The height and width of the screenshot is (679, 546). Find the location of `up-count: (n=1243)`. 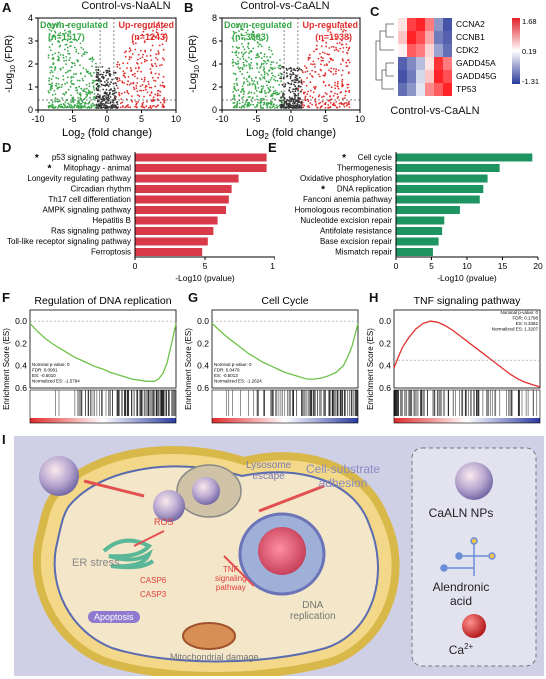

up-count: (n=1243) is located at coordinates (149, 37).